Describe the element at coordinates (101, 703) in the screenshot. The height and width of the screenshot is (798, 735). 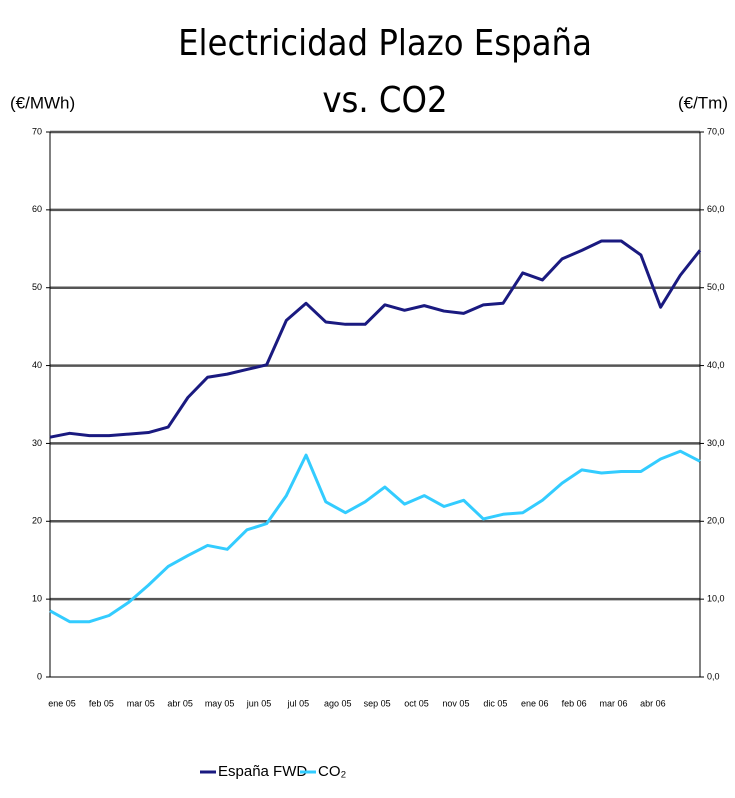
I see `x-tick-label: feb 05` at that location.